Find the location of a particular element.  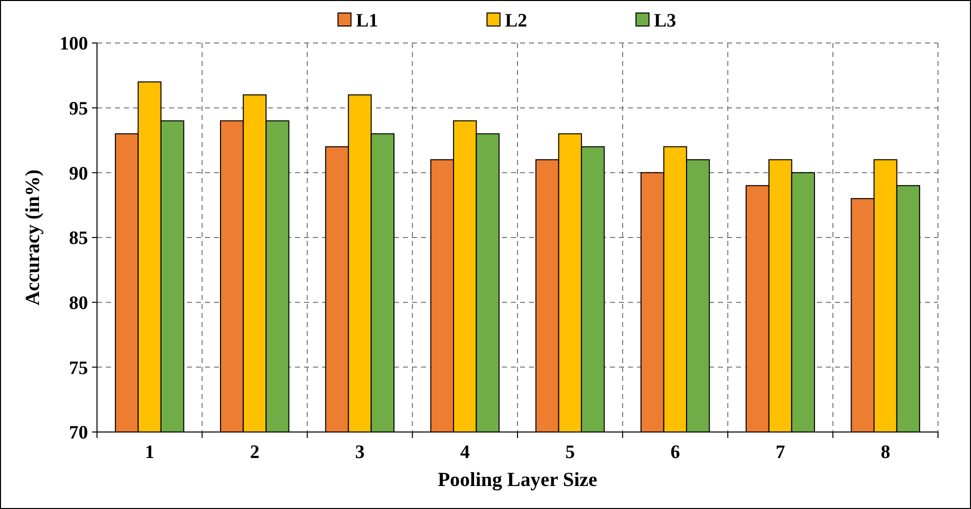

y-tick-label: 95 is located at coordinates (78, 109).